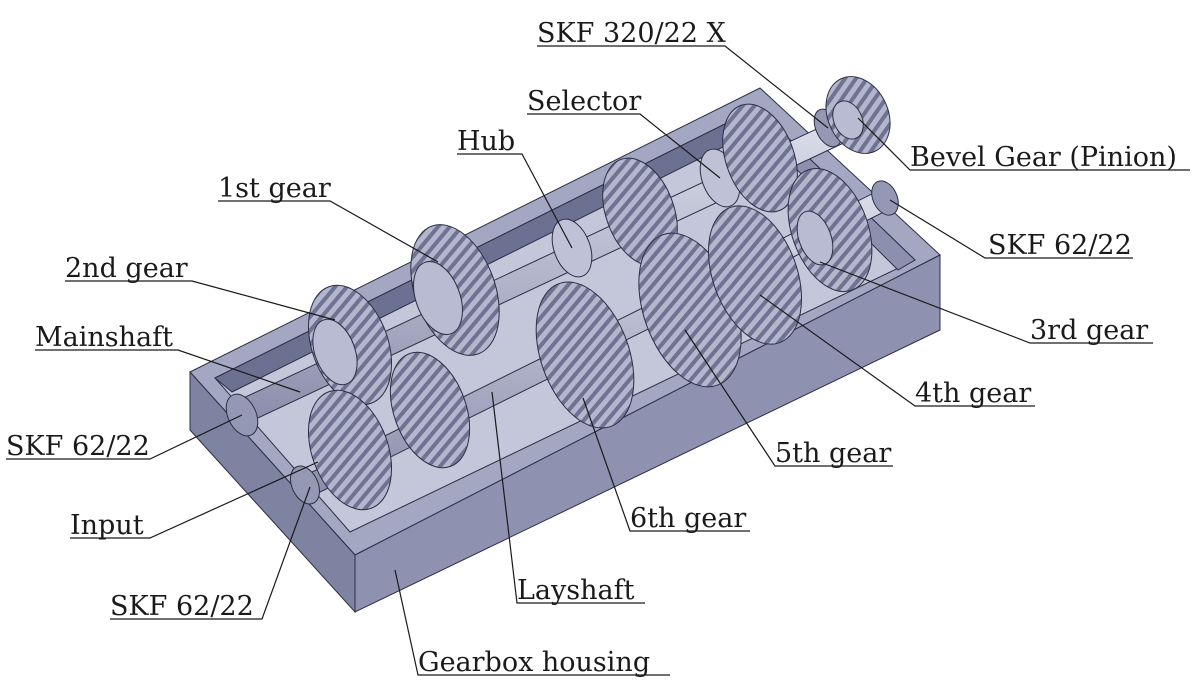 The height and width of the screenshot is (683, 1196). What do you see at coordinates (335, 352) in the screenshot?
I see `gear-2nd-face` at bounding box center [335, 352].